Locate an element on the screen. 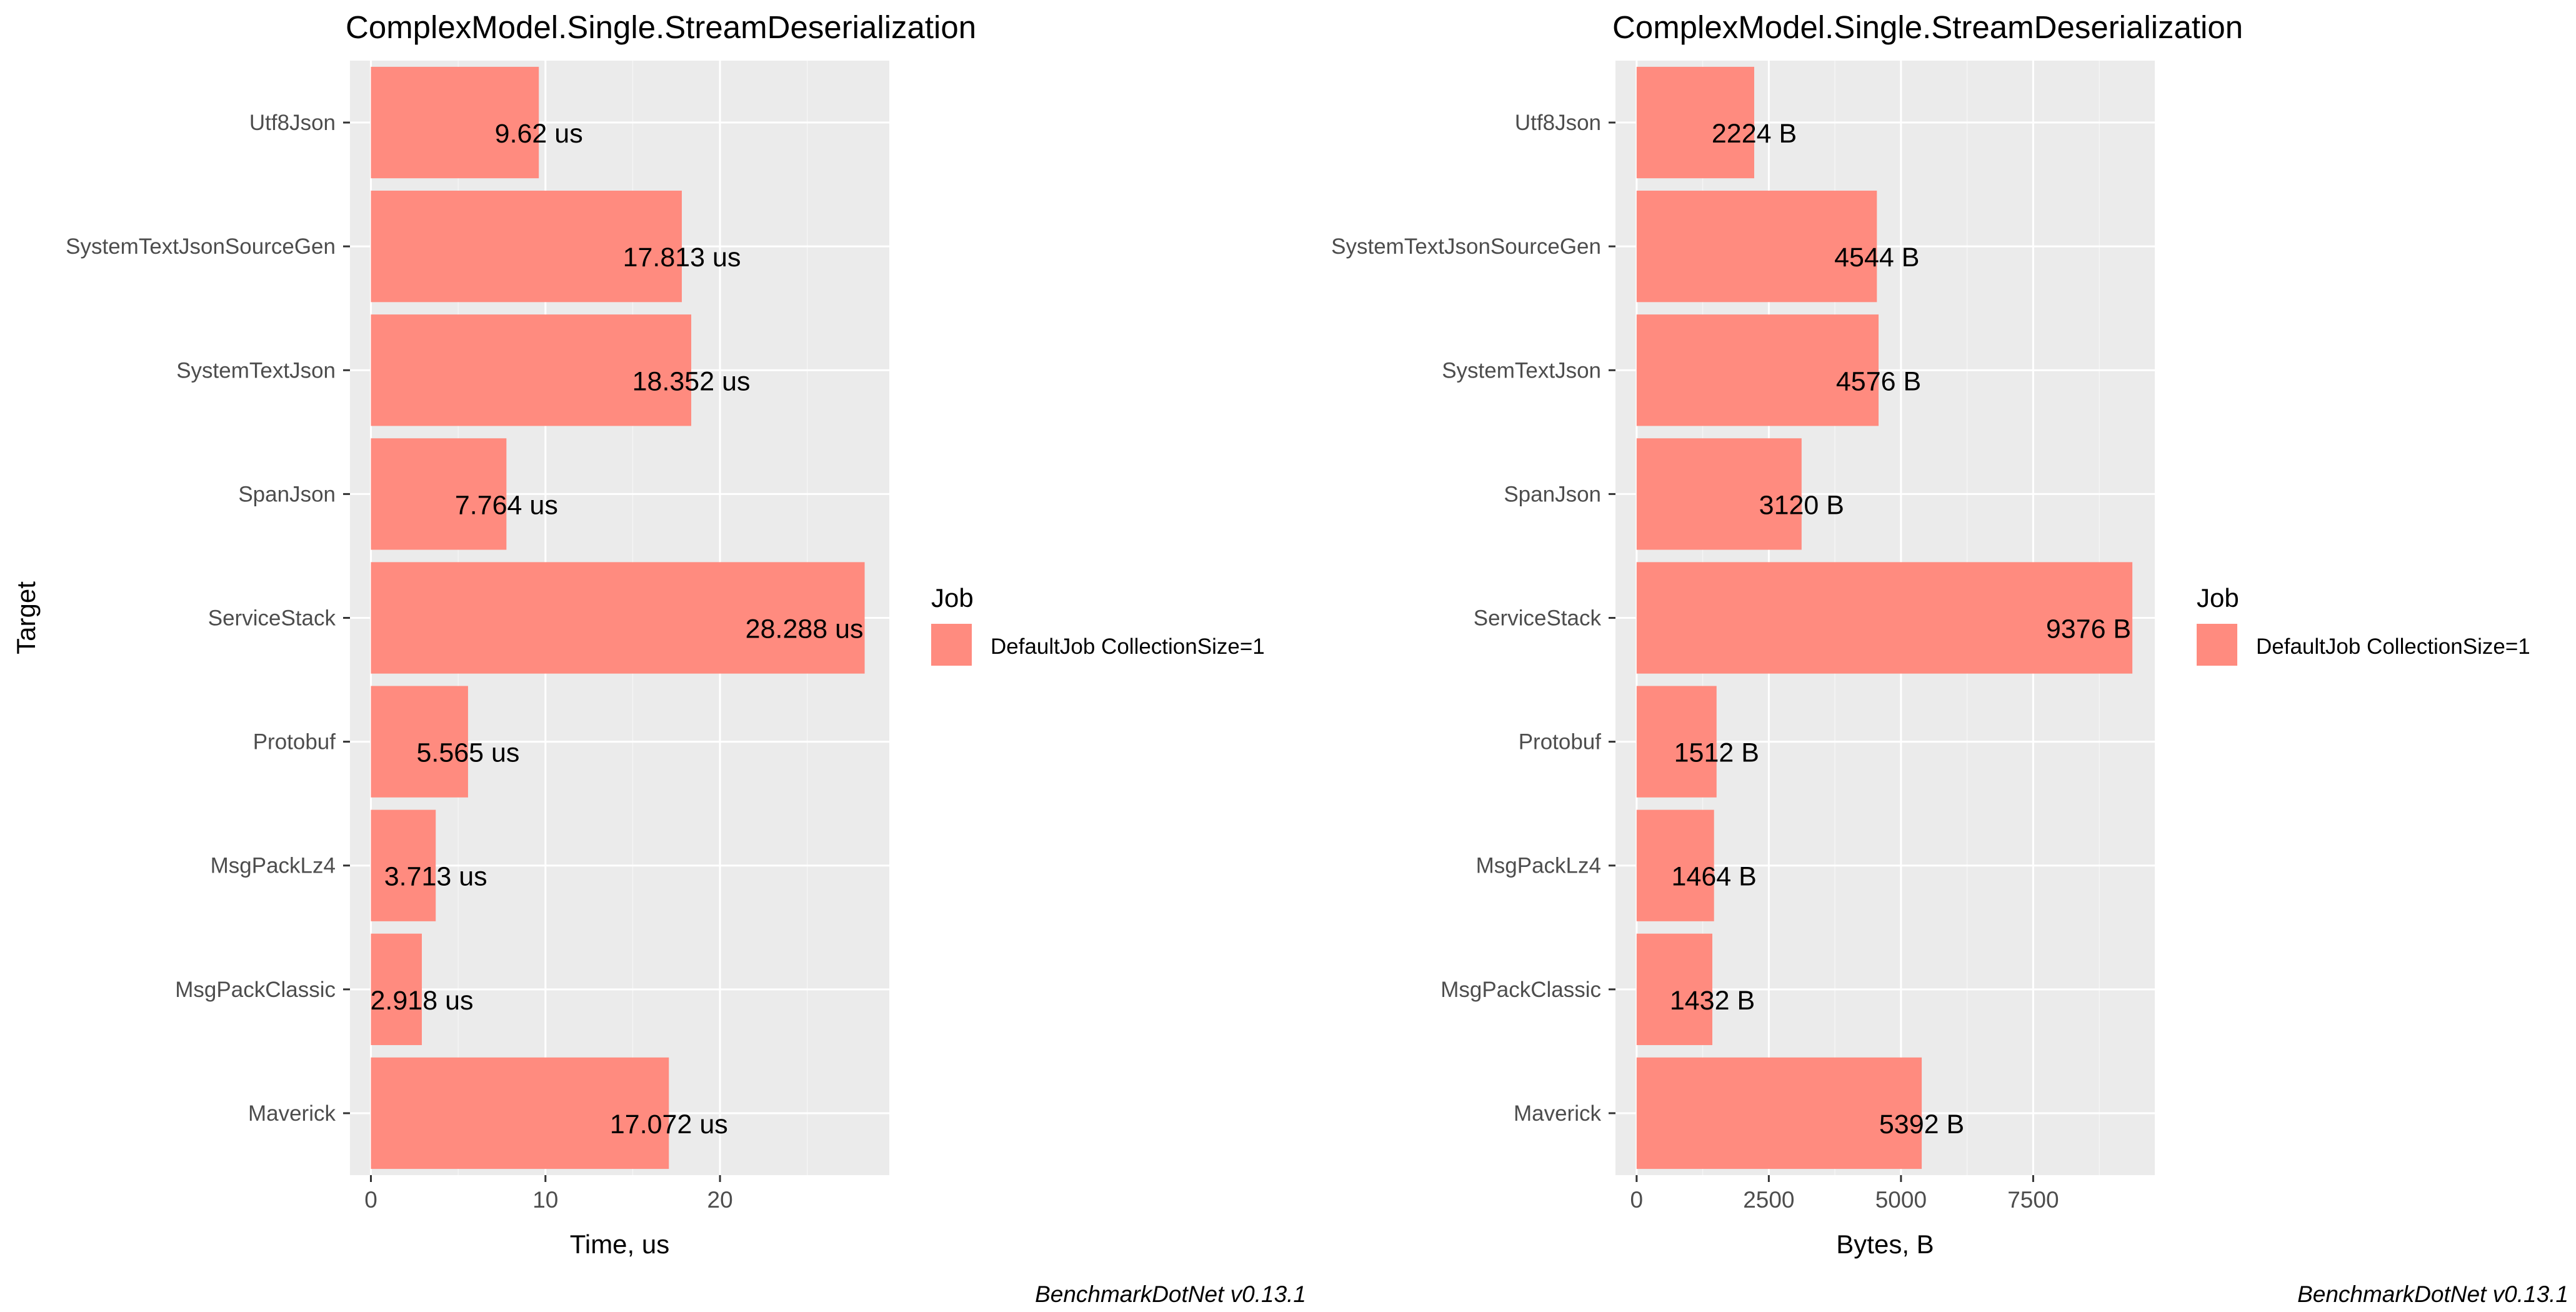 The image size is (2576, 1312). x-axis-title: Time, us is located at coordinates (619, 1244).